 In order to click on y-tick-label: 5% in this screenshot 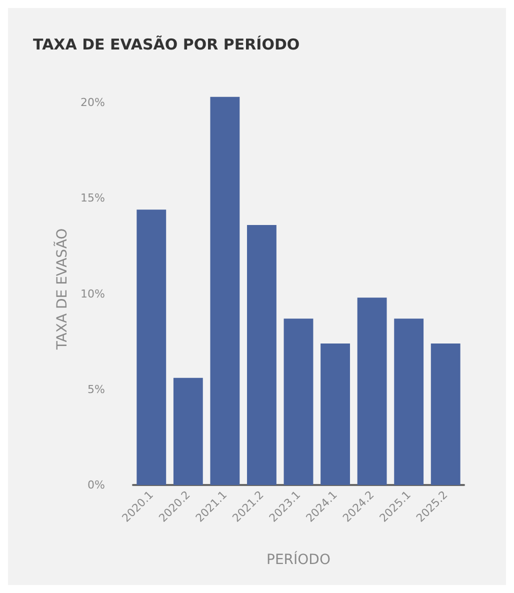, I will do `click(96, 389)`.